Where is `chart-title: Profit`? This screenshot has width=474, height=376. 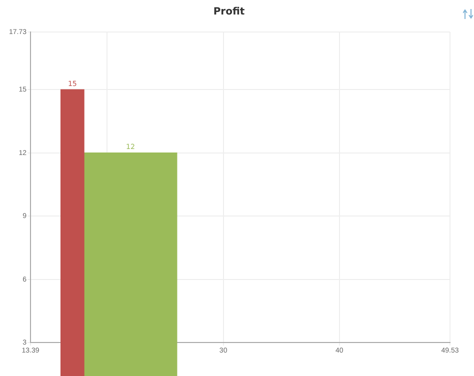
chart-title: Profit is located at coordinates (229, 12).